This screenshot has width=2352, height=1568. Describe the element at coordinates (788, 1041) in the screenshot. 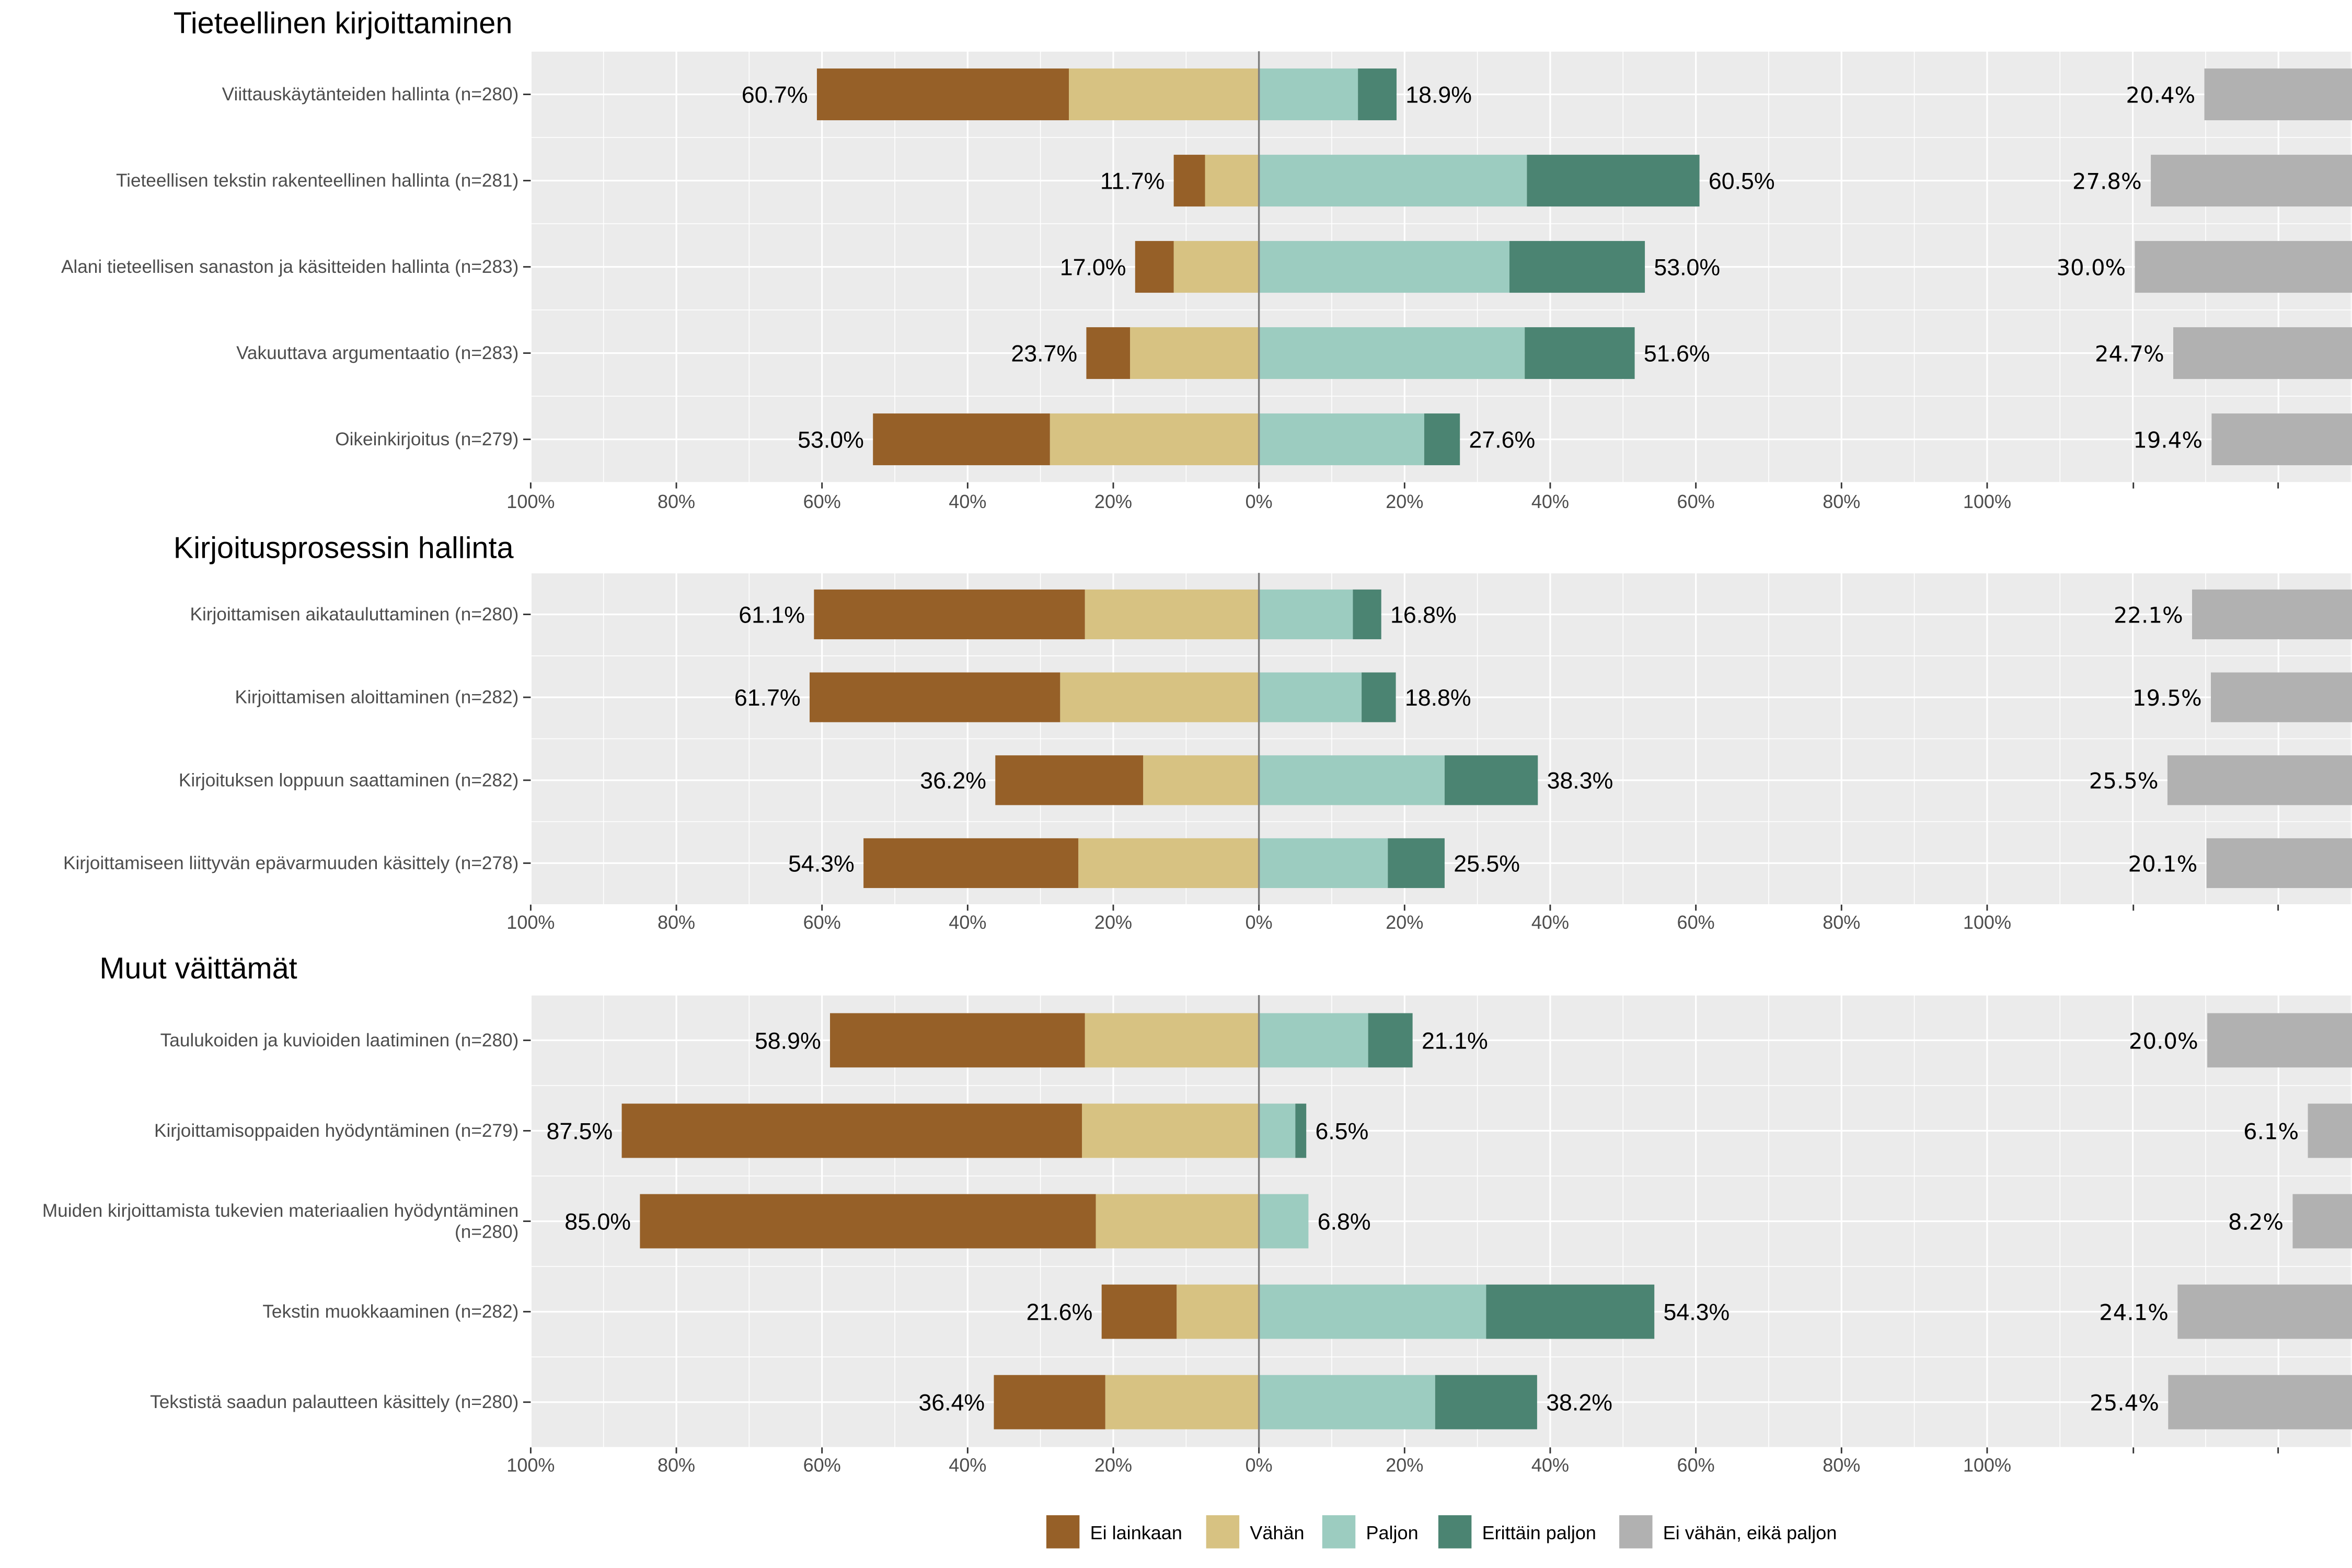

I see `negative-total-label: 58.9%` at that location.